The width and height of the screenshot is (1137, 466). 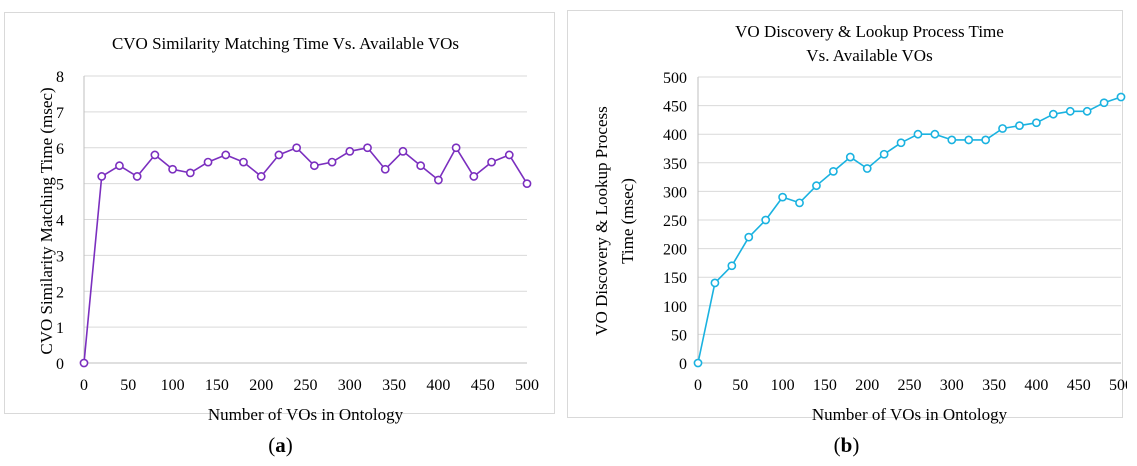 I want to click on x-tick-label: 150, so click(x=217, y=385).